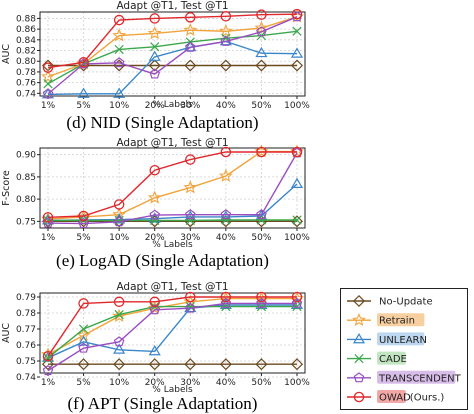 Image resolution: width=474 pixels, height=414 pixels. I want to click on y-tick-label: 0.86, so click(26, 30).